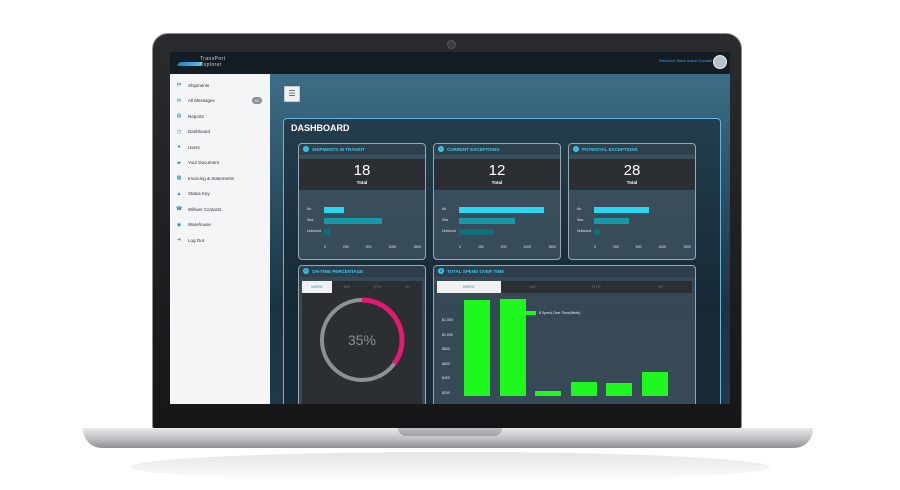 The image size is (900, 490). I want to click on sidebar-item: ◉ Warehouse, so click(222, 225).